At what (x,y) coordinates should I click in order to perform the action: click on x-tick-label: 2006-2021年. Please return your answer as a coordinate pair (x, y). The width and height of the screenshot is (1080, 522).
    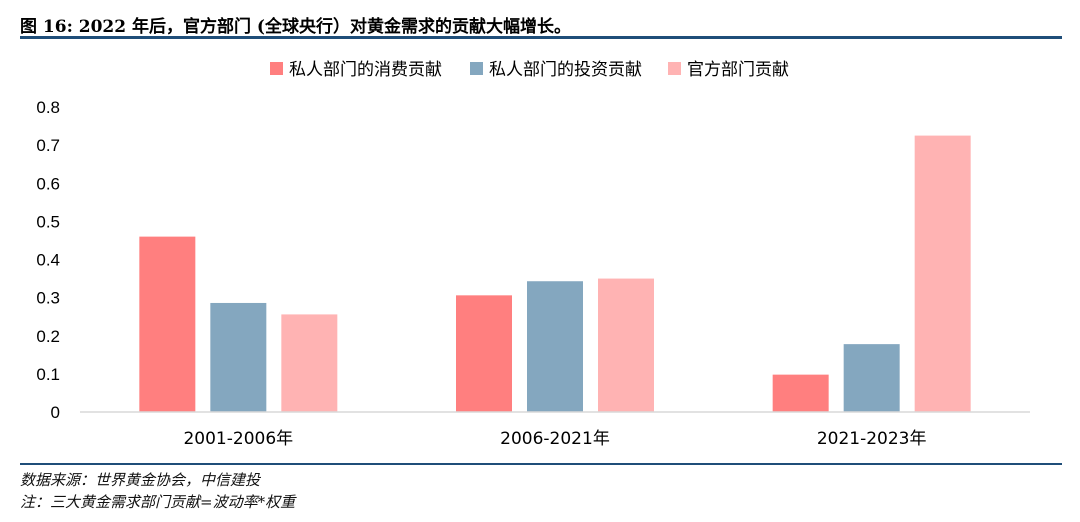
    Looking at the image, I should click on (555, 439).